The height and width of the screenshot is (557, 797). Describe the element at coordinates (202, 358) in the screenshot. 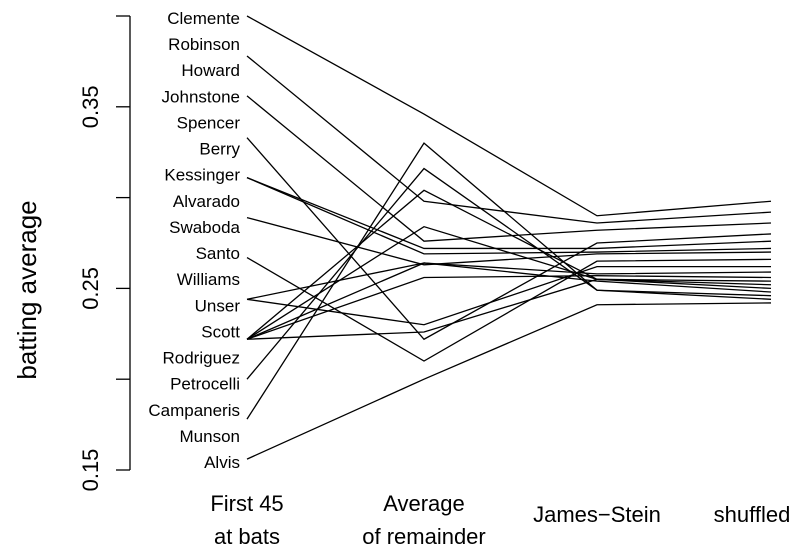

I see `player-label-rodriguez: Rodriguez` at that location.